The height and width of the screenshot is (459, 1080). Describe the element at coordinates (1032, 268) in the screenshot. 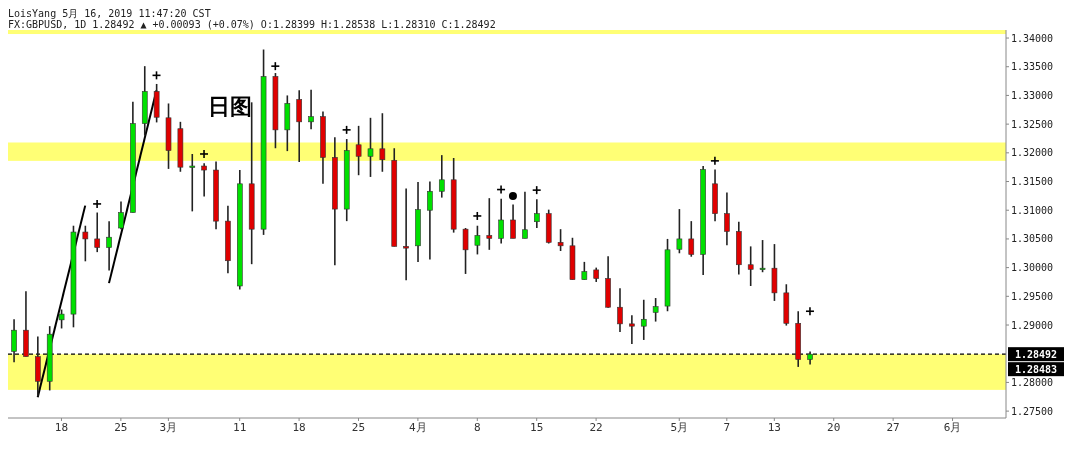

I see `y-tick-label: 1.30000` at that location.